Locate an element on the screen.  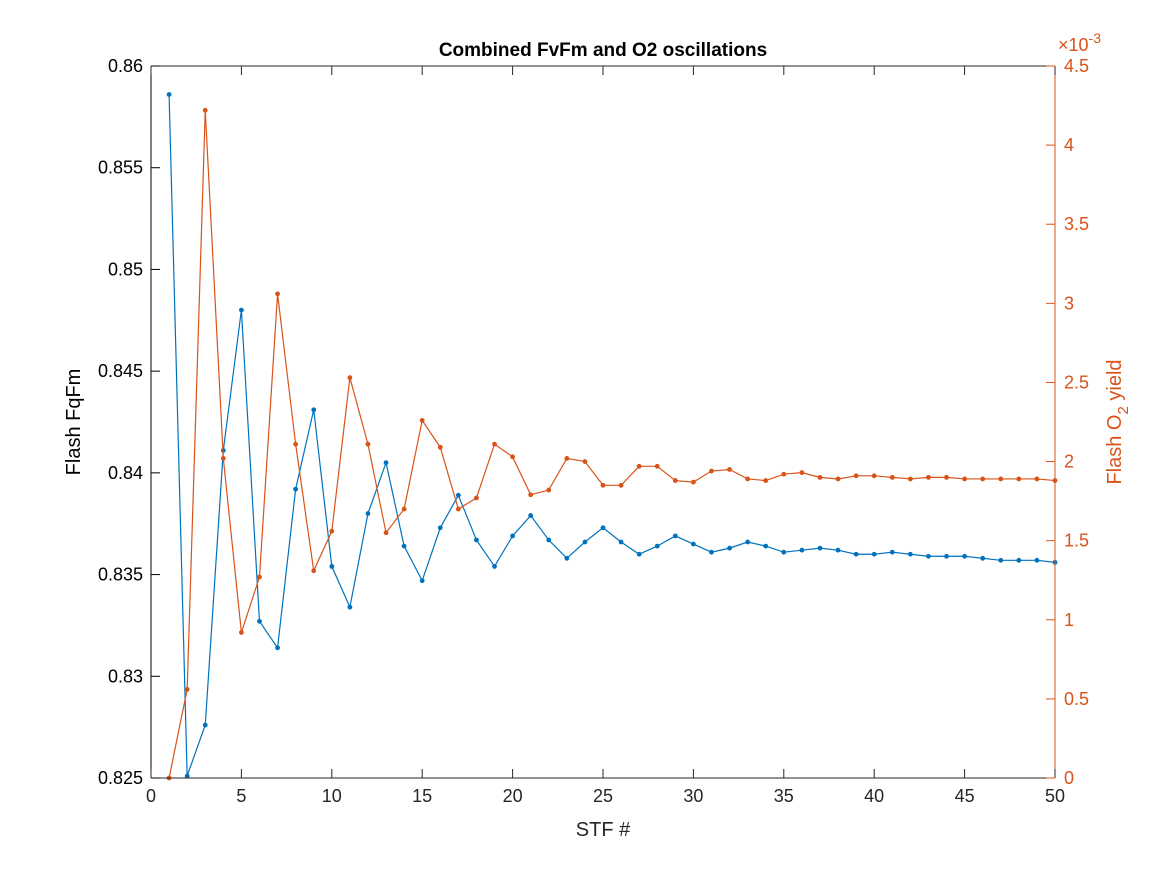
x-tick-label: 35 is located at coordinates (784, 796).